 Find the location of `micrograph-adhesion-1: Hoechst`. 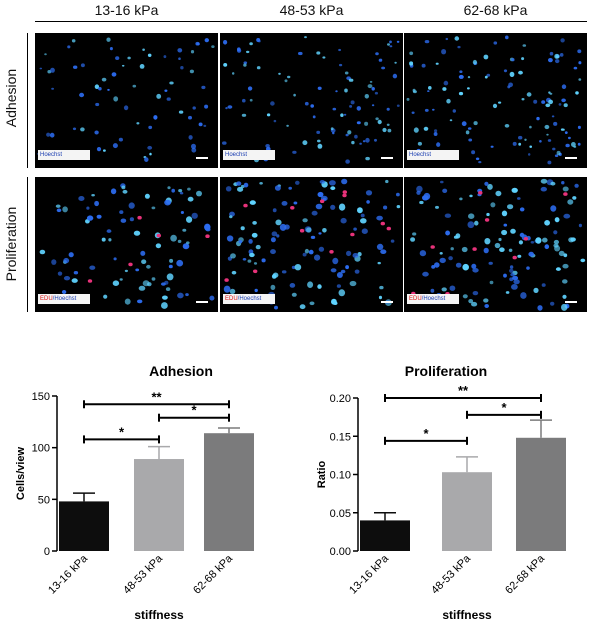

micrograph-adhesion-1: Hoechst is located at coordinates (126, 100).